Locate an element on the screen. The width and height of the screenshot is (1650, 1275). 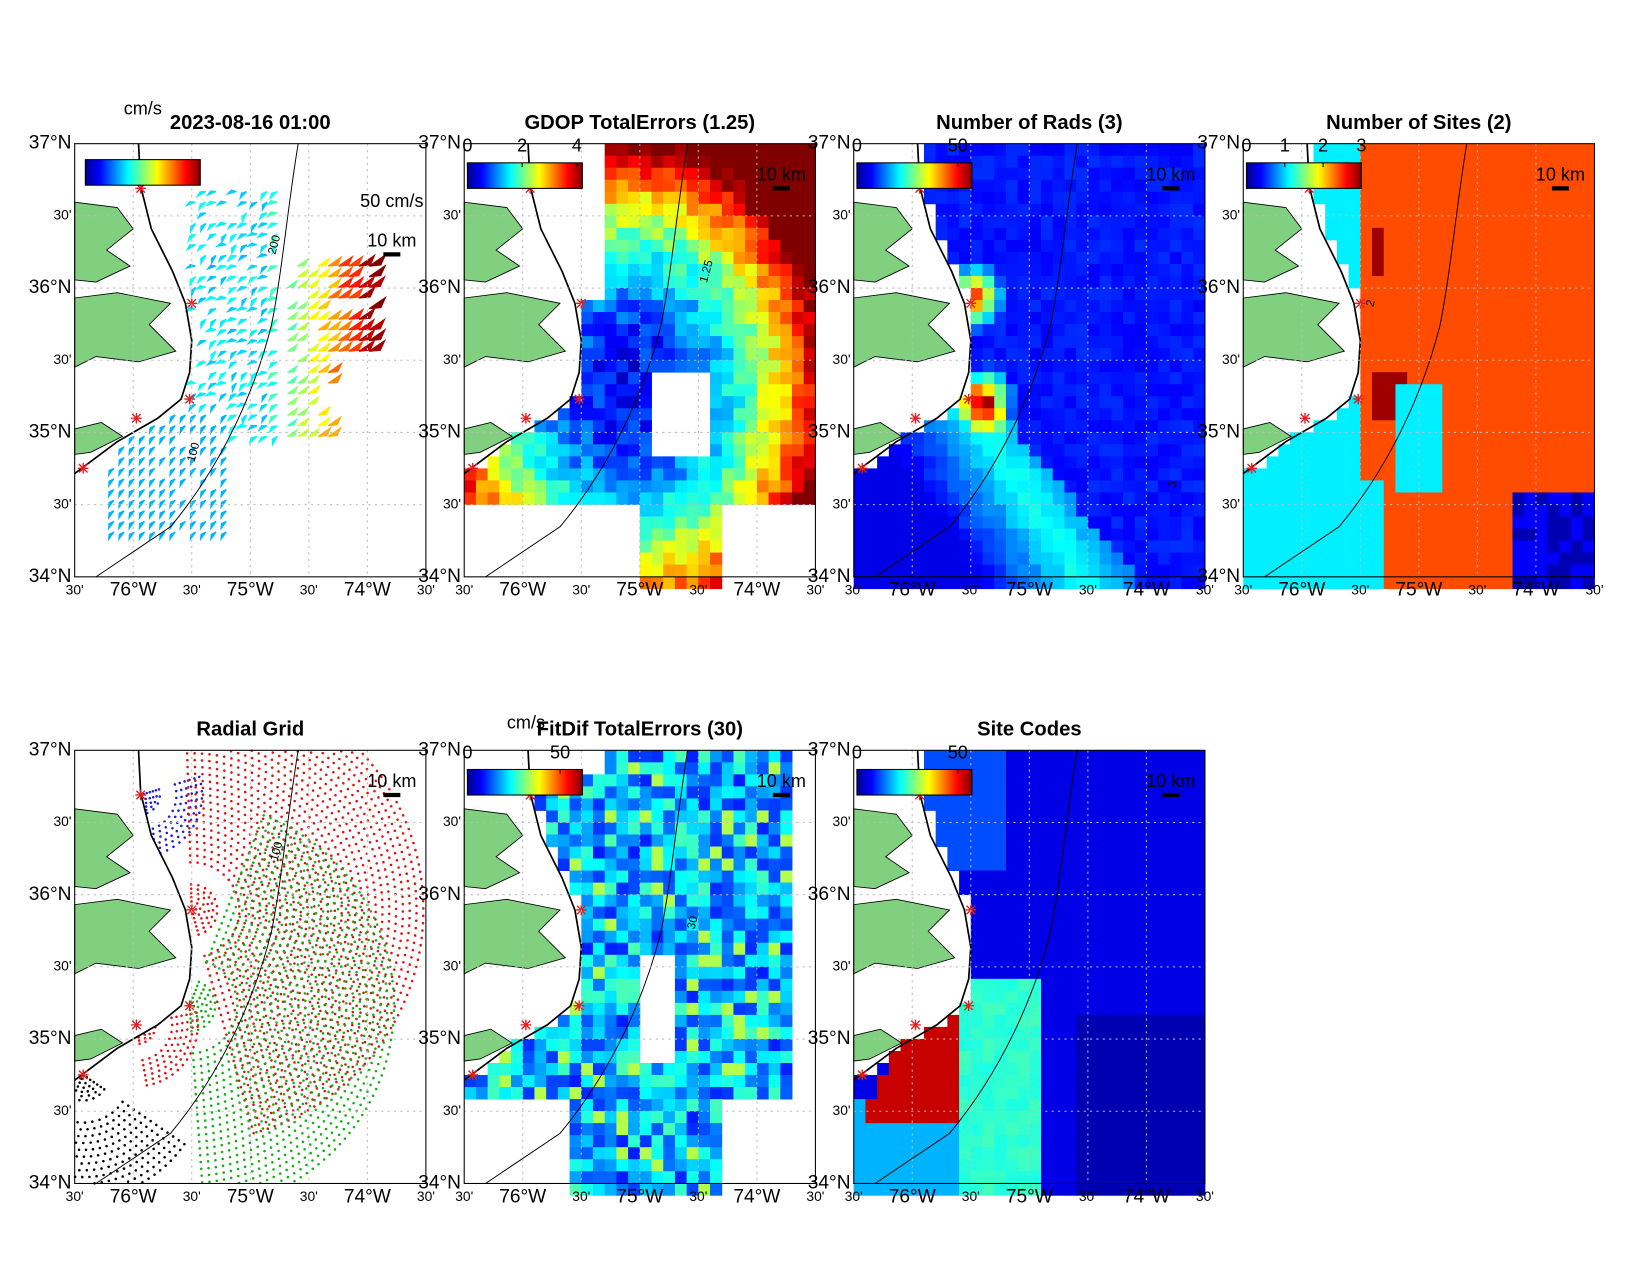
site-marker is located at coordinates (862, 468).